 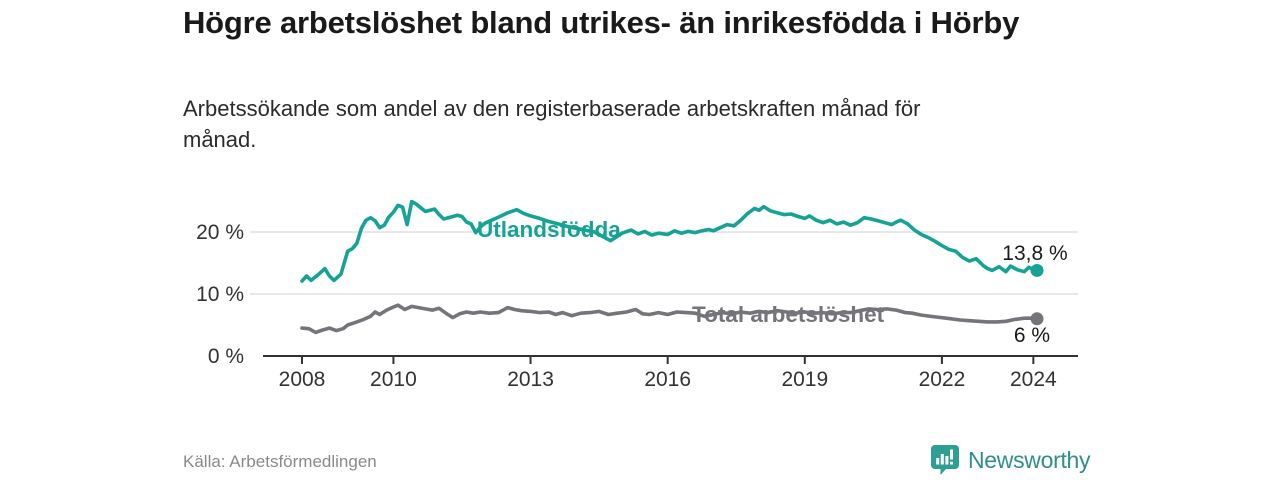 I want to click on newsworthy-logo: Newsworthy, so click(x=1010, y=460).